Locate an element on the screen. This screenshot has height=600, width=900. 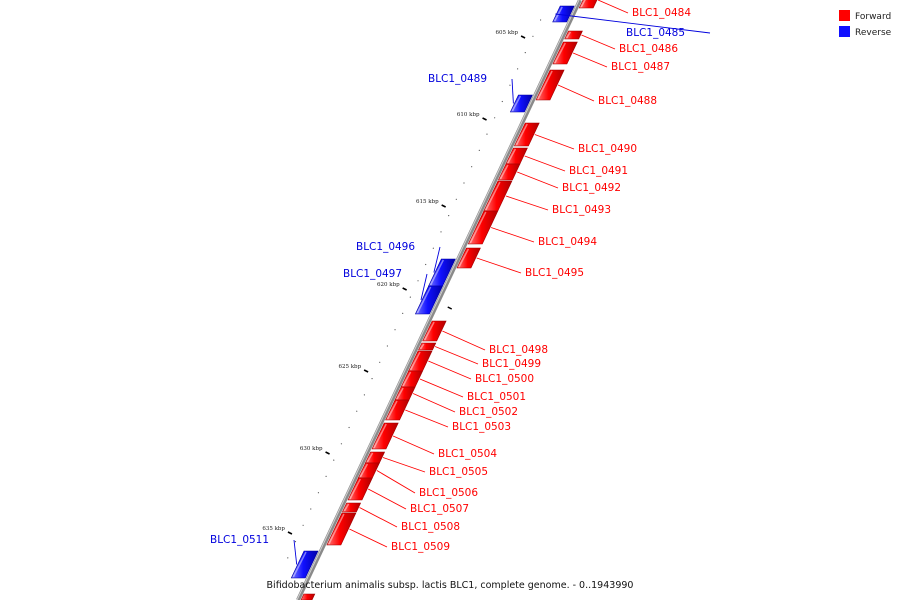
gene-label: BLC1_0491 is located at coordinates (598, 171).